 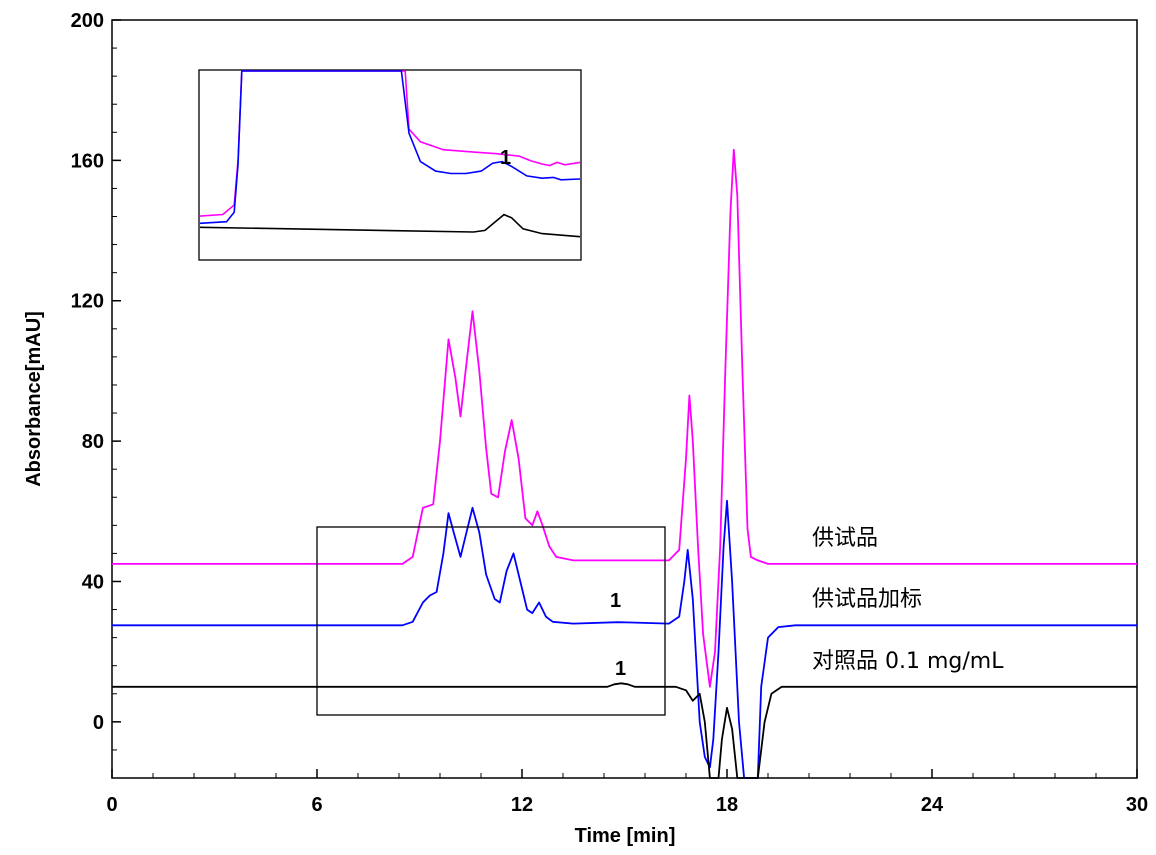 I want to click on y-tick-label: 160, so click(x=87, y=161).